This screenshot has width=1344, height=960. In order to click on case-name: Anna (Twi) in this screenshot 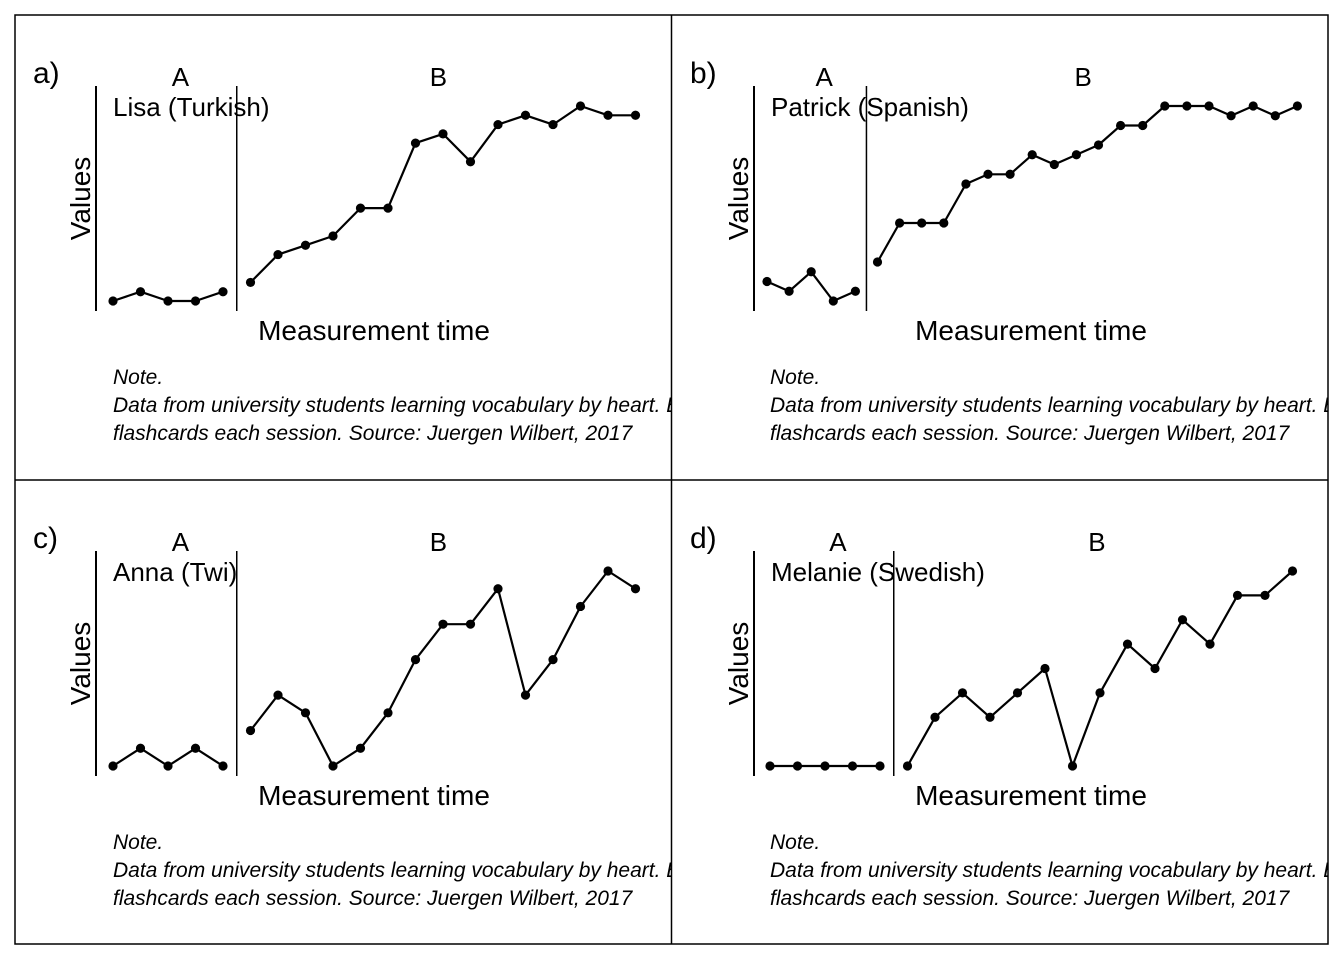, I will do `click(175, 572)`.